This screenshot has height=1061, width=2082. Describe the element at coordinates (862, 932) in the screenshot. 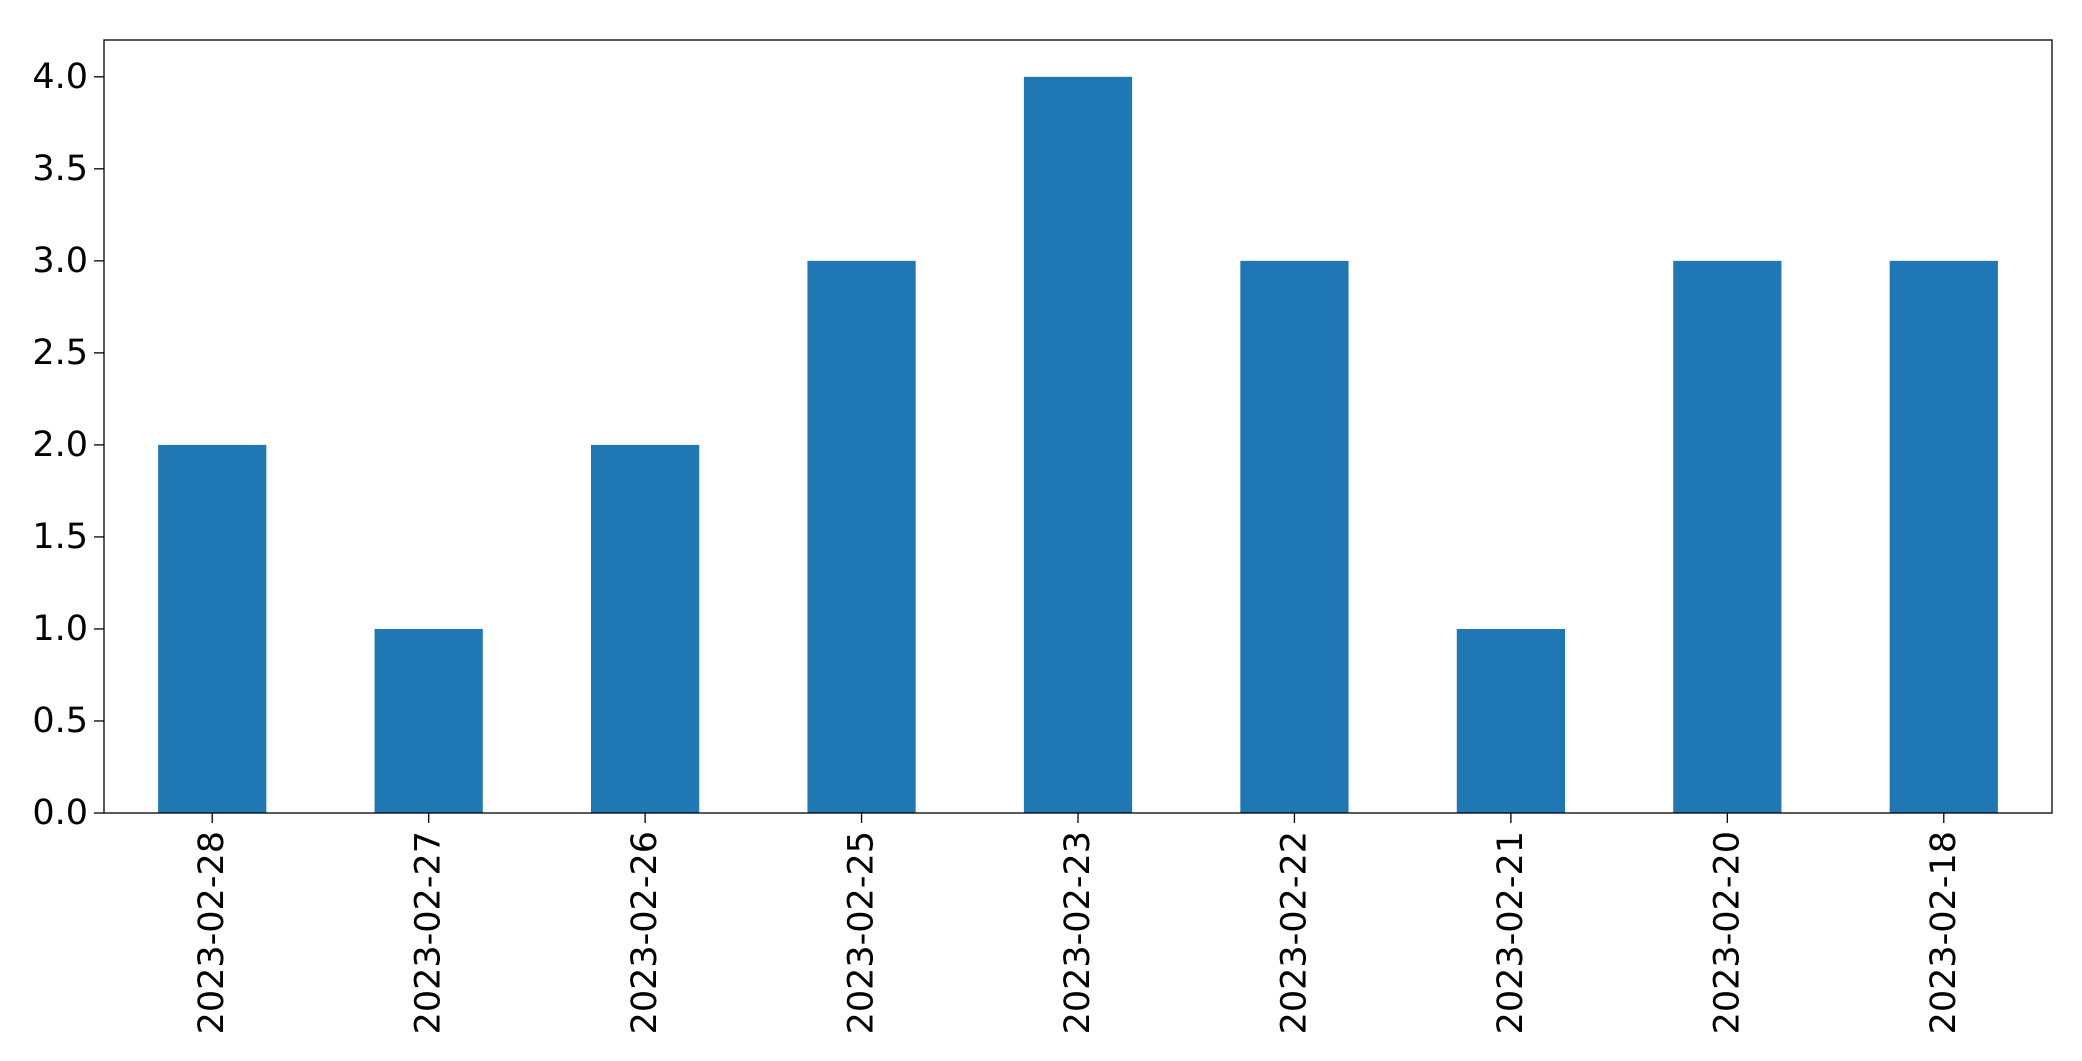

I see `x-tick-label: 2023-02-25` at that location.